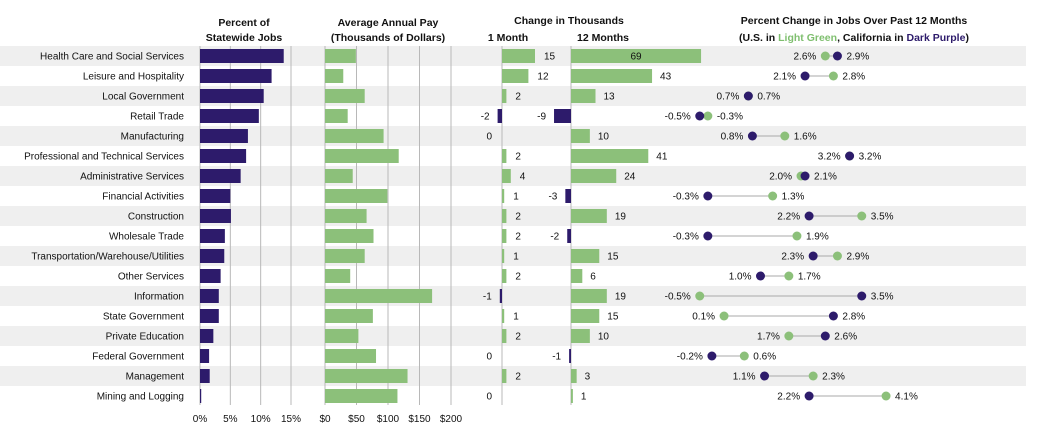 This screenshot has height=436, width=1054. I want to click on pct-change-high-label: 1.6%, so click(805, 137).